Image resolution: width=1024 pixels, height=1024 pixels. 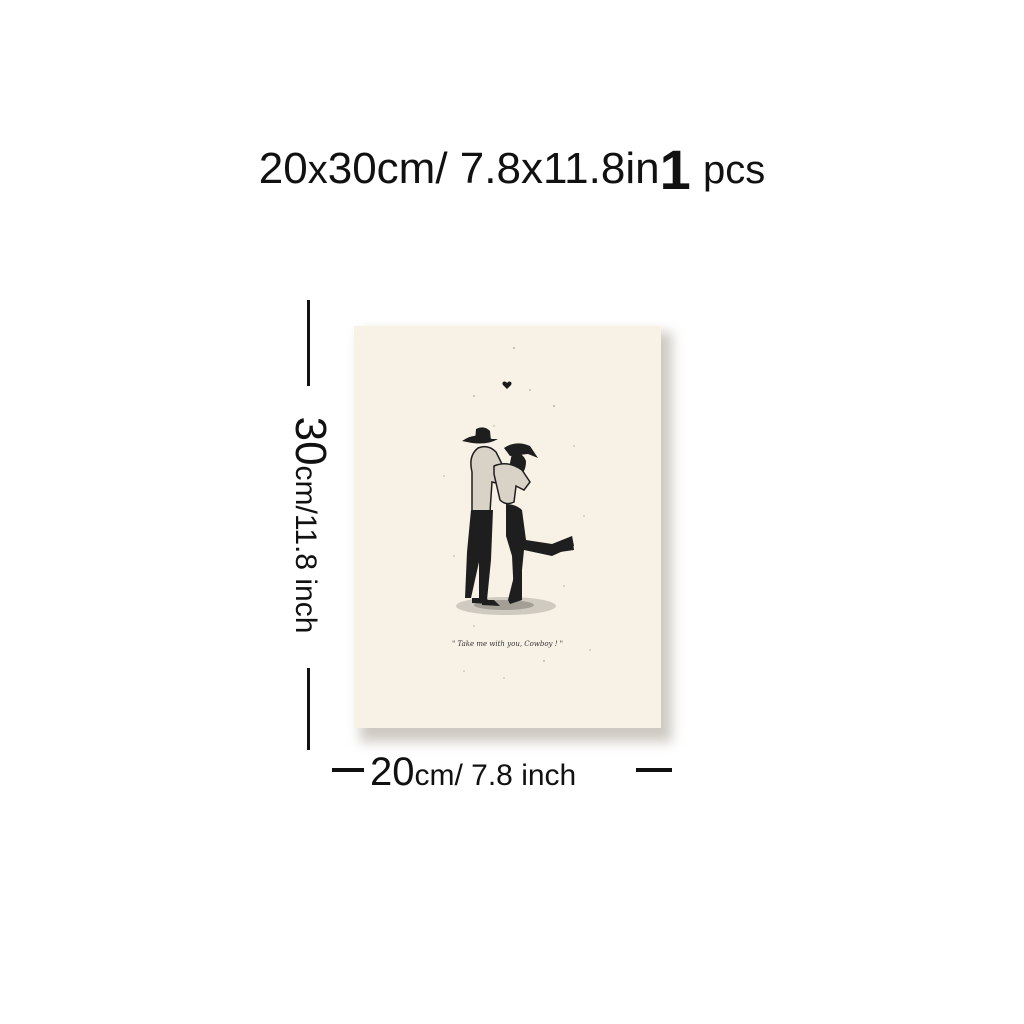 I want to click on poster-print: " Take me with you, Cowboy ! ", so click(x=507, y=527).